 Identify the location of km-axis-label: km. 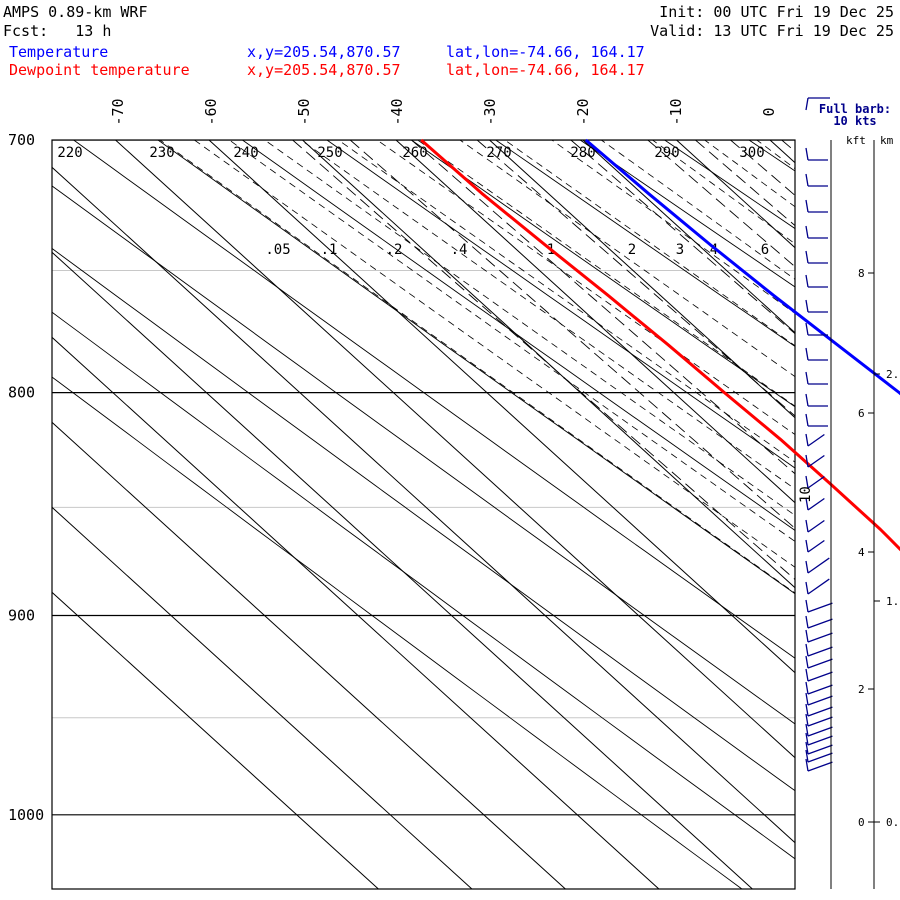
(887, 140).